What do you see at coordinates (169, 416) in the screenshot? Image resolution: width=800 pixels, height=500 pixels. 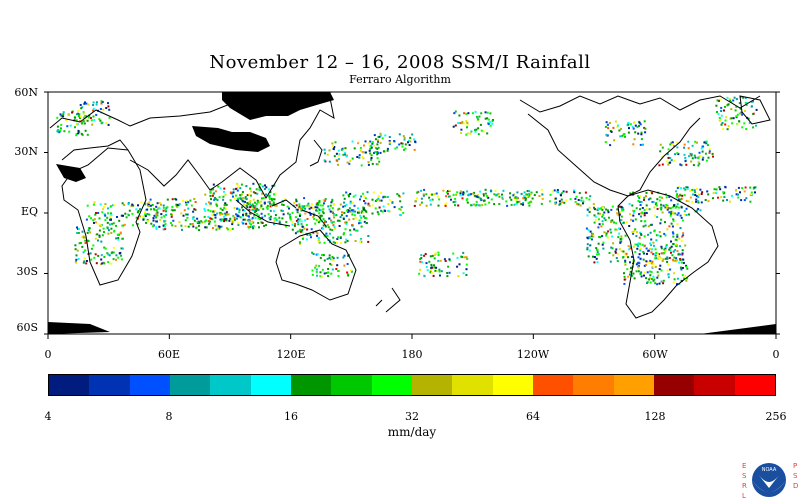 I see `colorbar-tick-8: 8` at bounding box center [169, 416].